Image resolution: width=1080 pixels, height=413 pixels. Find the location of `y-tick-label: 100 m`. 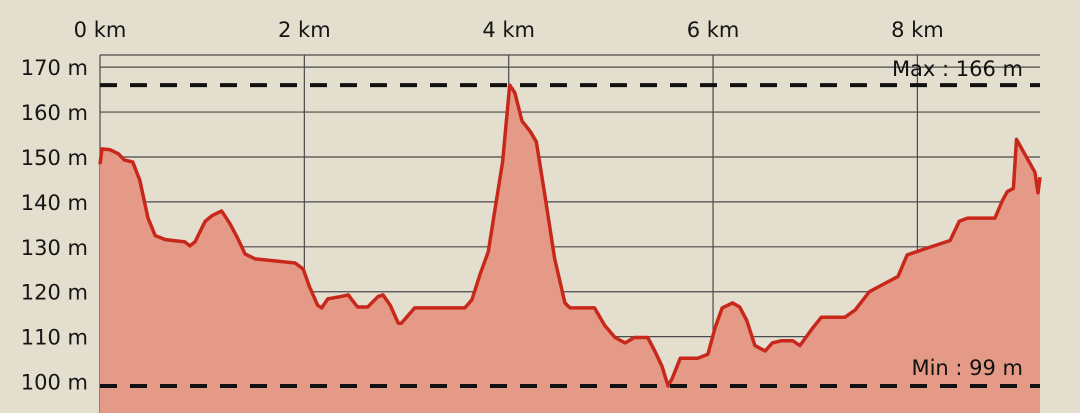

y-tick-label: 100 m is located at coordinates (54, 383).